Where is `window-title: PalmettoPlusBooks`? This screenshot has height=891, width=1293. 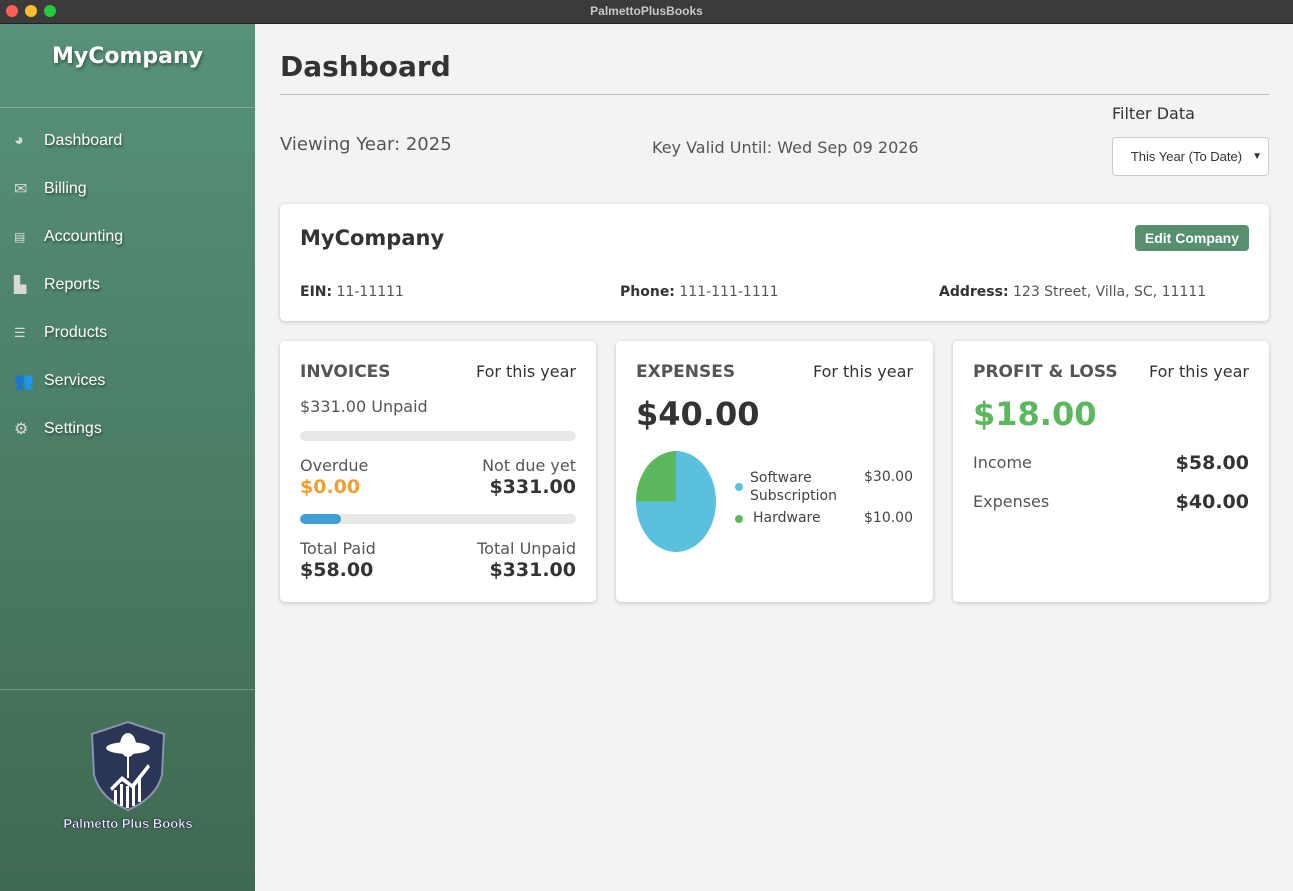
window-title: PalmettoPlusBooks is located at coordinates (646, 11).